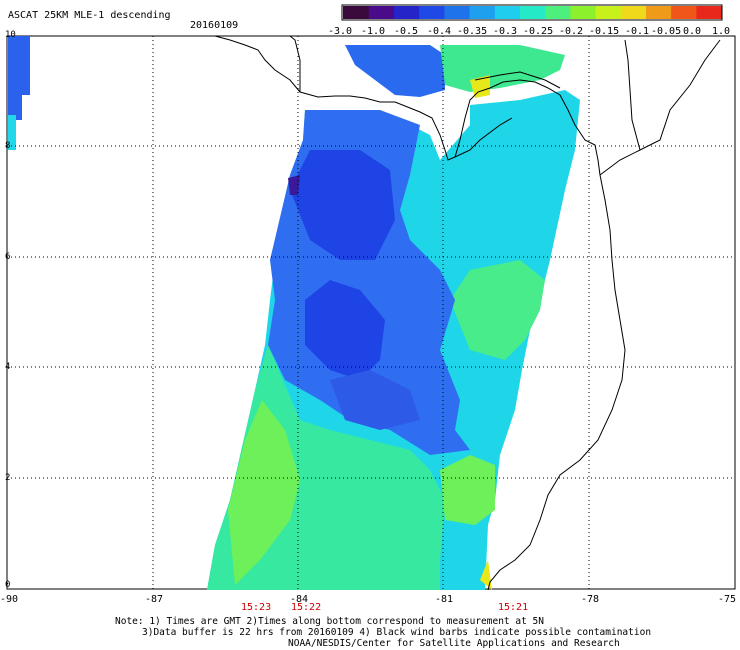 This screenshot has height=650, width=740. I want to click on latitude-label: 0, so click(8, 585).